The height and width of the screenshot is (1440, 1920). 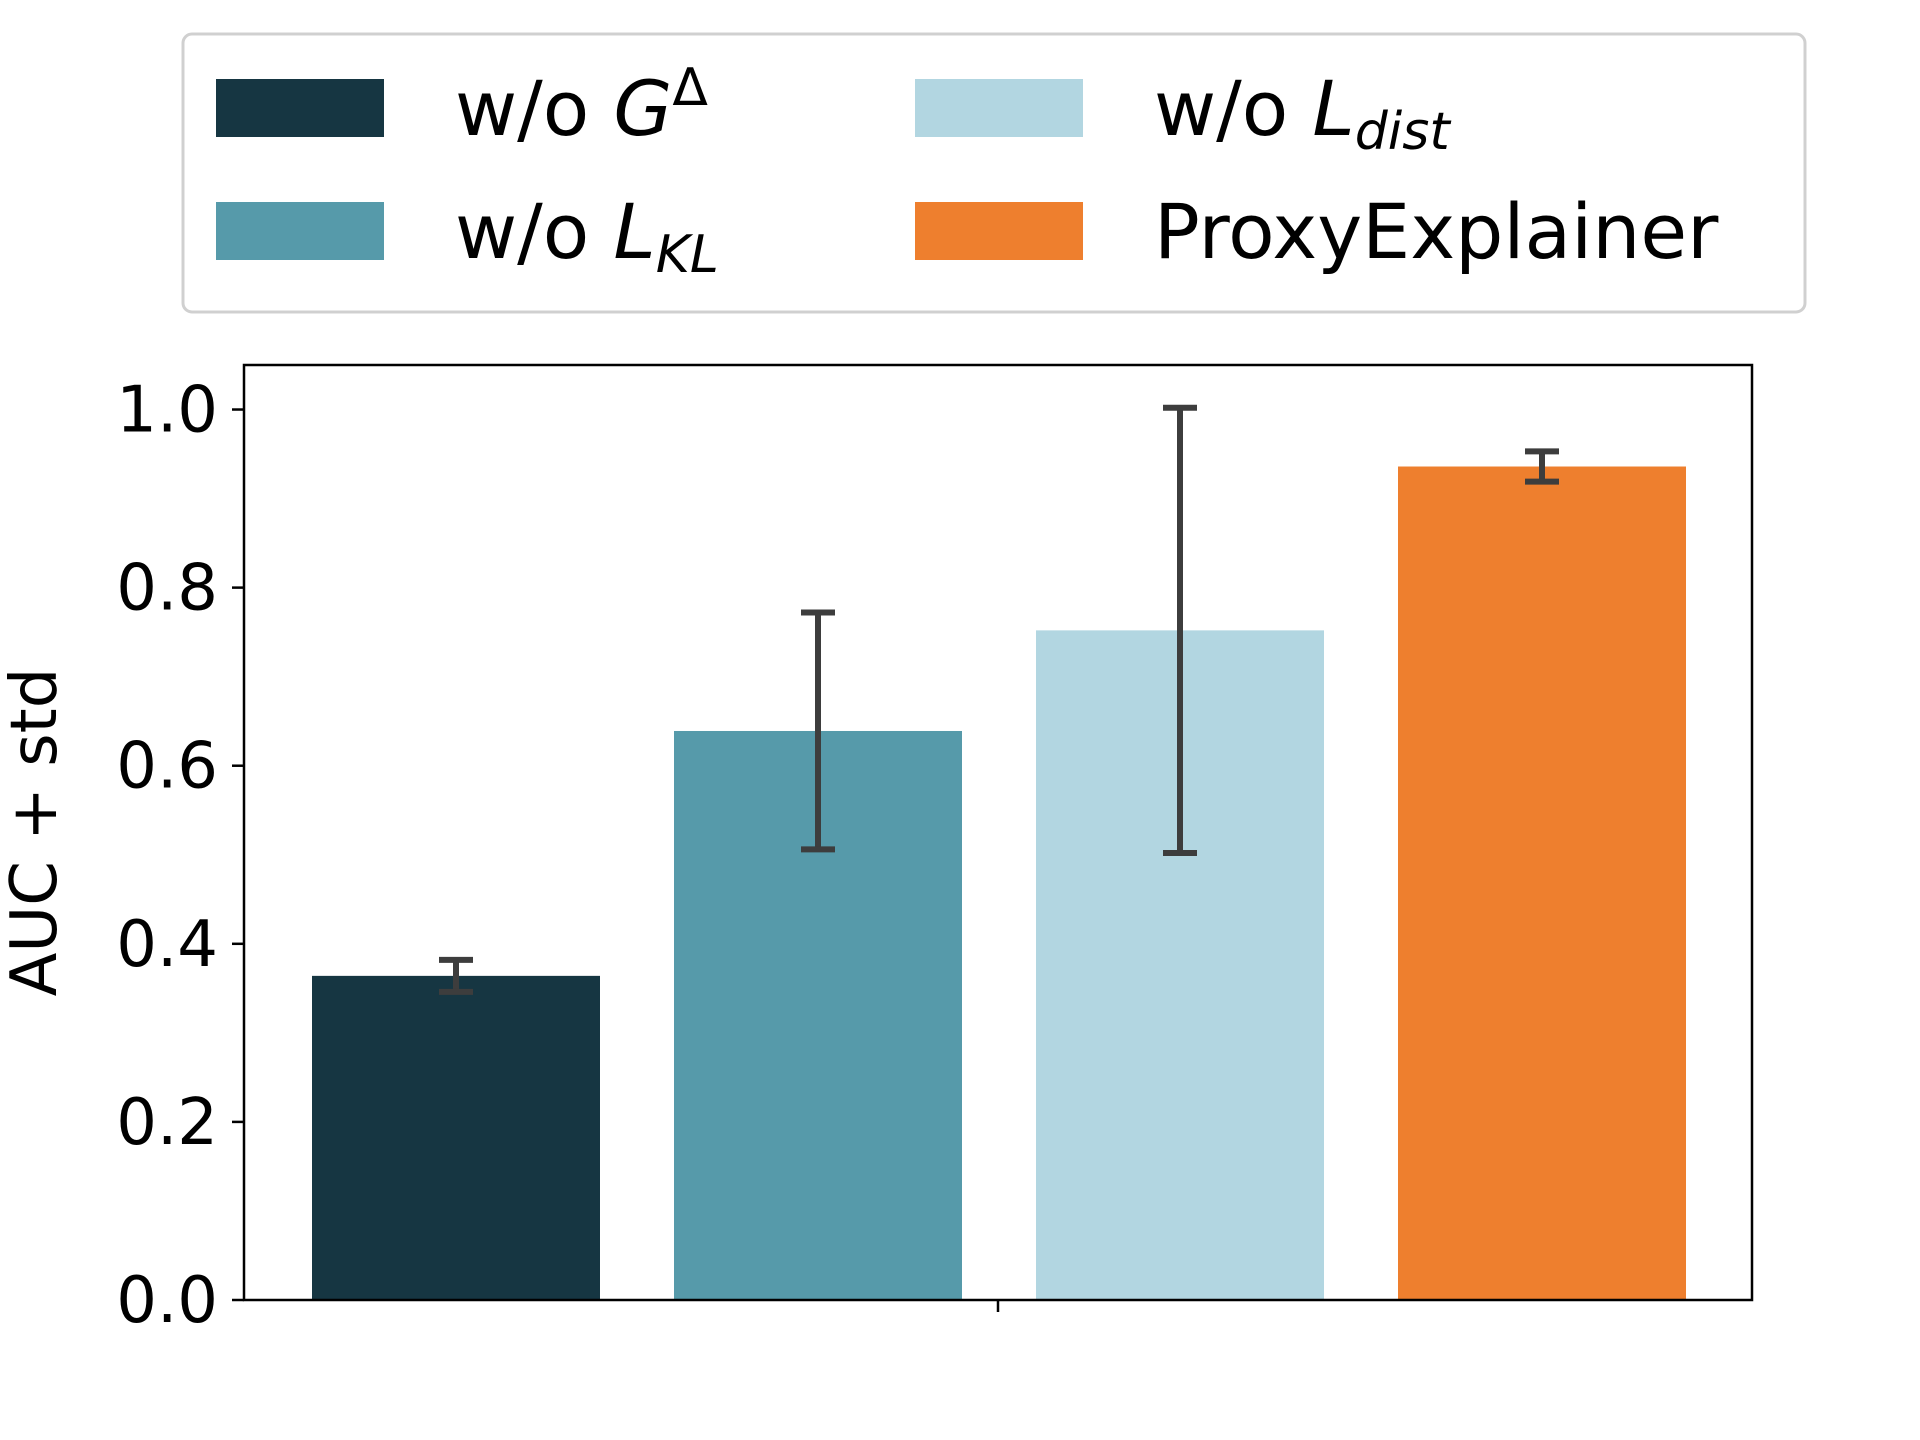 What do you see at coordinates (967, 171) in the screenshot?
I see `legend-items: w/o GΔ w/o LKL w/o Ldist ProxyExplainer` at bounding box center [967, 171].